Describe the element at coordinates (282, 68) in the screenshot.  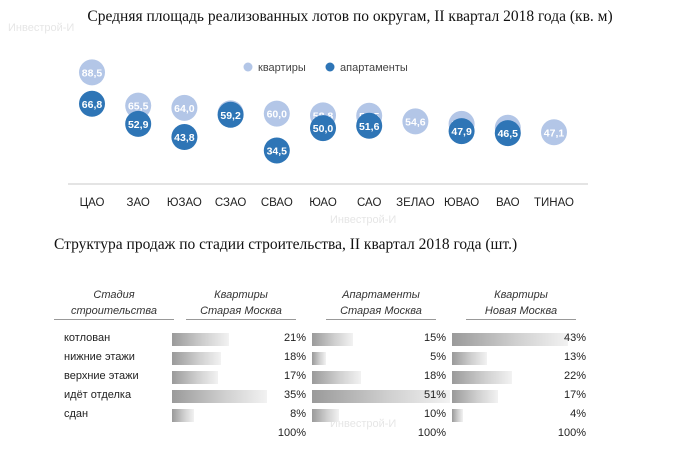
I see `legend-label: квартиры` at that location.